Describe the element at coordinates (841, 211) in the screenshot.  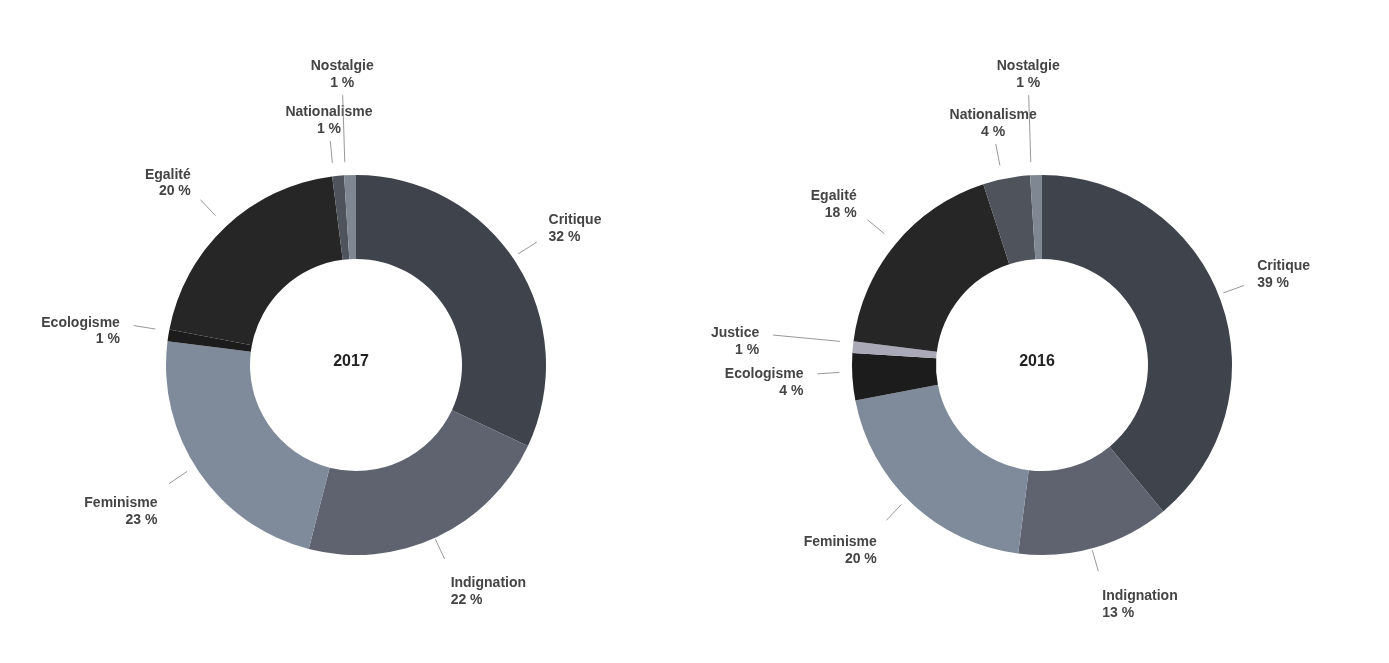
I see `data-label: 18 %` at that location.